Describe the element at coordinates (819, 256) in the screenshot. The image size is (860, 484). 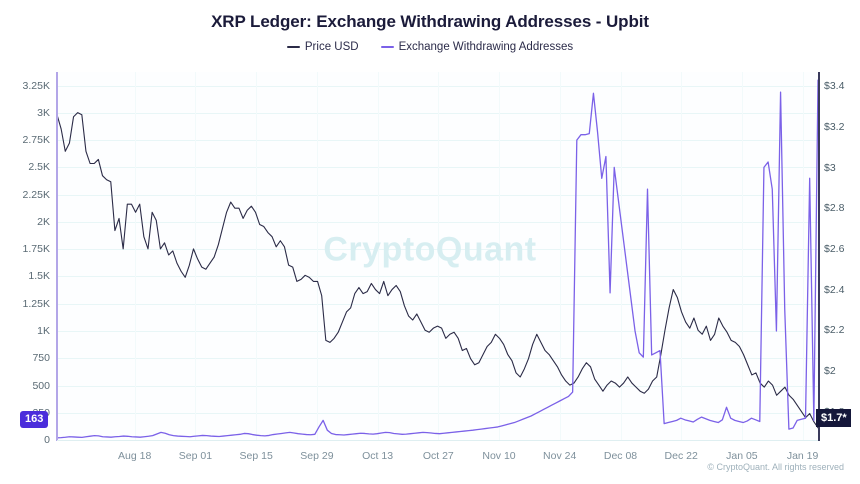
I see `right-axis-spine` at that location.